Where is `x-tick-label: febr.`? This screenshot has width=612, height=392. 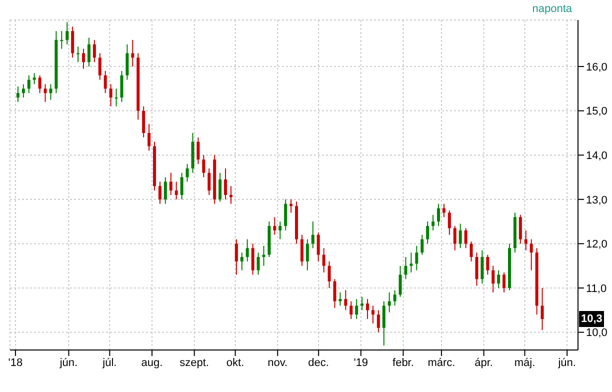
x-tick-label: febr. is located at coordinates (403, 362).